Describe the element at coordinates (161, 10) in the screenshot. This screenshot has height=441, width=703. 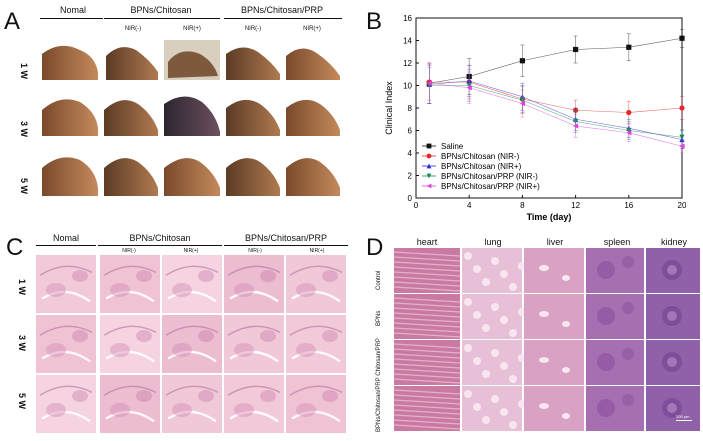
I see `panel-a-group-bpns-chitosan: BPNs/Chitosan` at that location.